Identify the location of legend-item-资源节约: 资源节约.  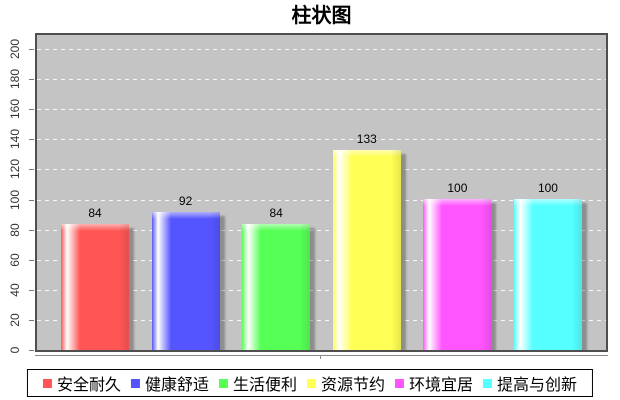
(346, 383).